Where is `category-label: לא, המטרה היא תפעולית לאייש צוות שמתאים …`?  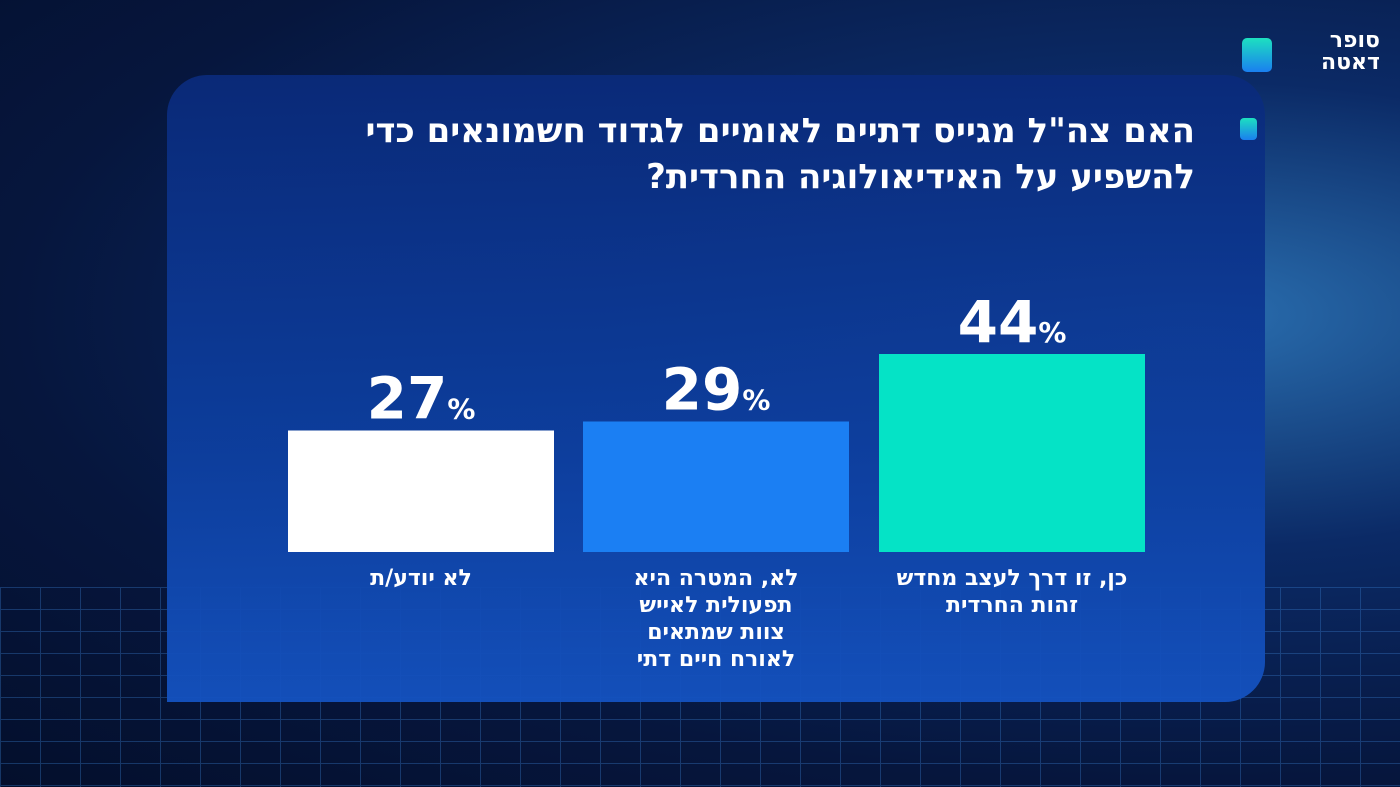 category-label: לא, המטרה היא תפעולית לאייש צוות שמתאים … is located at coordinates (716, 619).